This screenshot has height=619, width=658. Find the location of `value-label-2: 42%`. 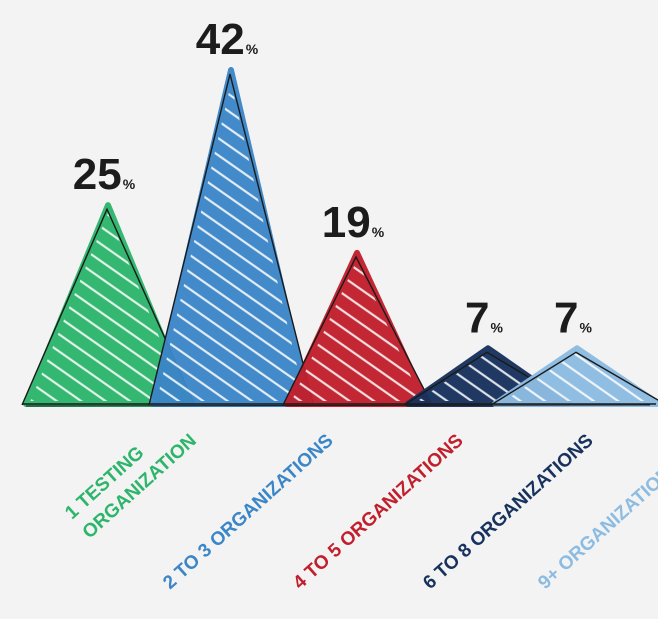

value-label-2: 42% is located at coordinates (227, 39).